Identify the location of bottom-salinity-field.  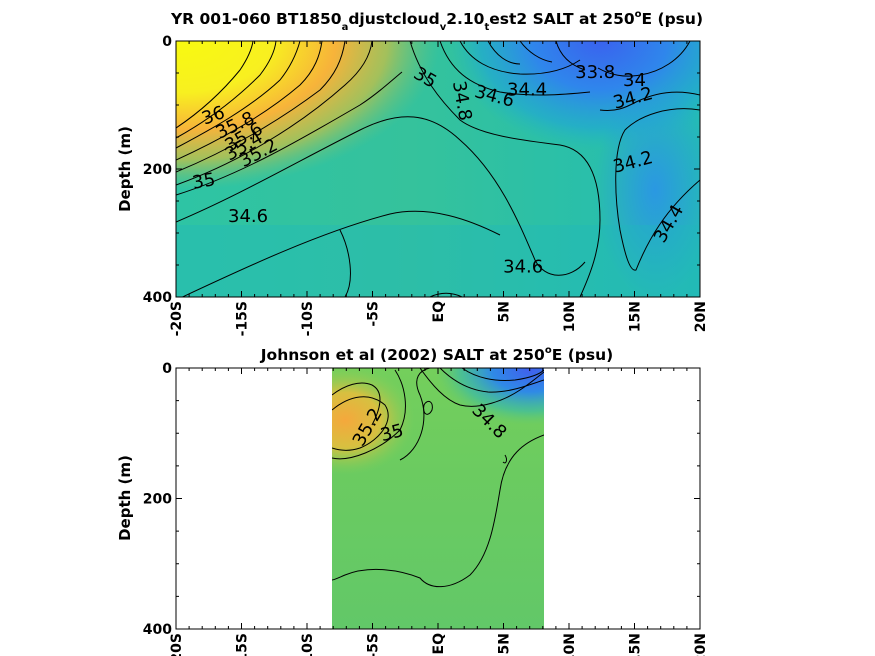
(438, 498).